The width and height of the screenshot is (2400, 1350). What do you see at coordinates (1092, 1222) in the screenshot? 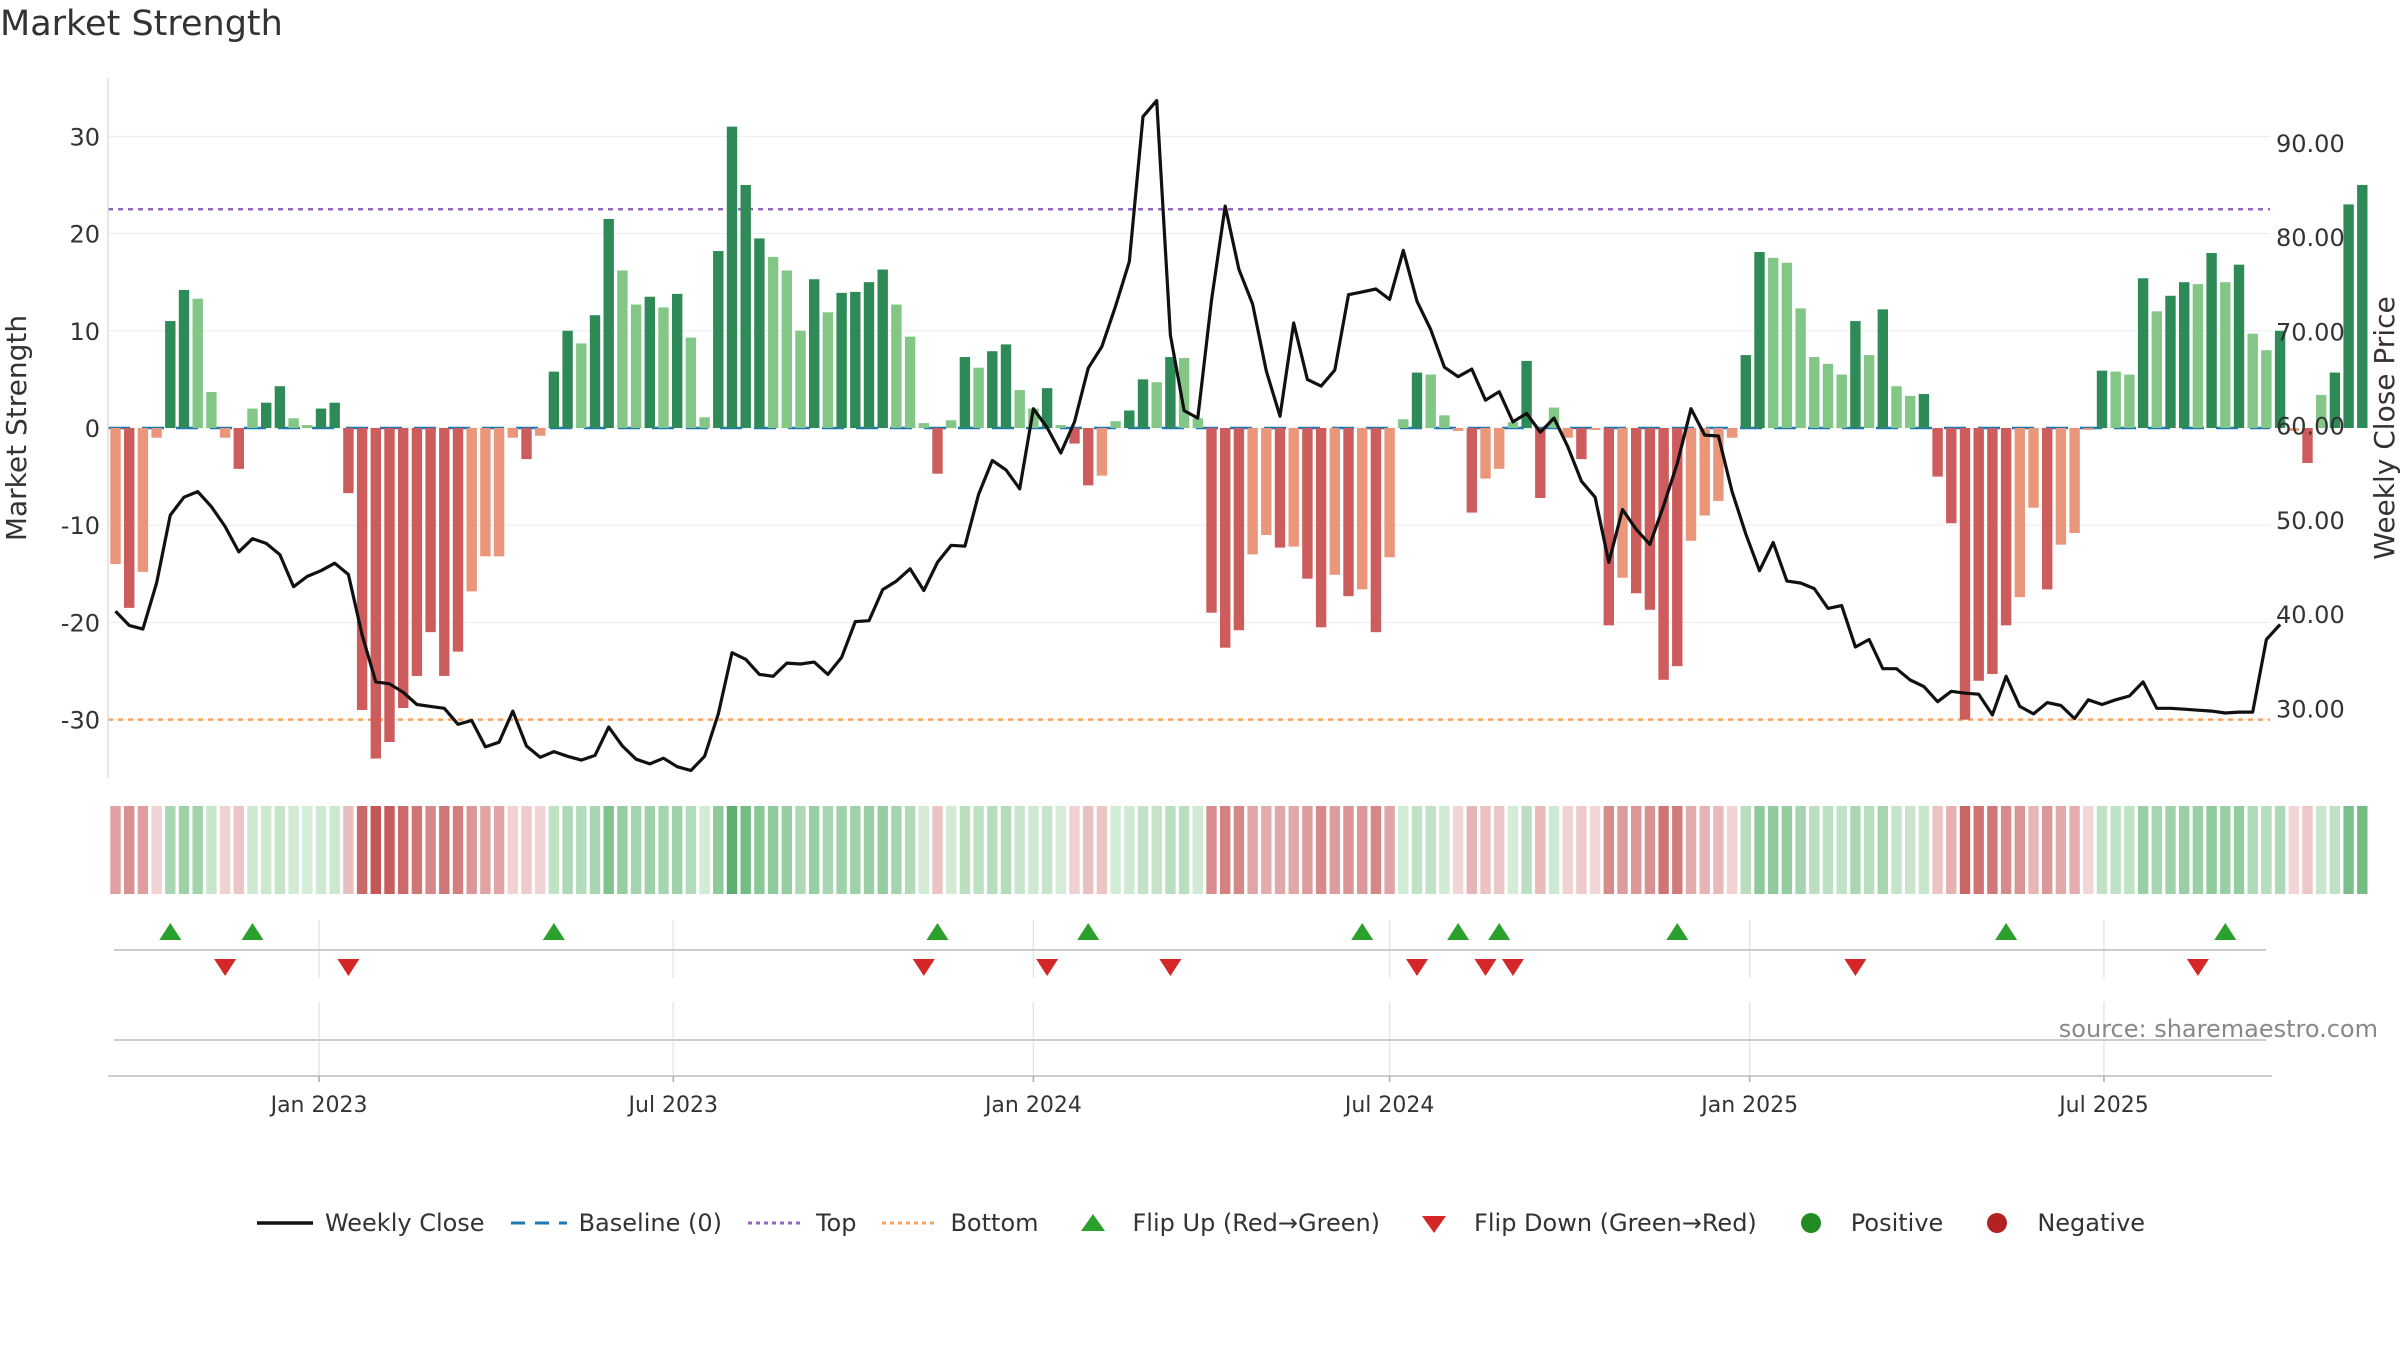
I see `legend-swatch` at bounding box center [1092, 1222].